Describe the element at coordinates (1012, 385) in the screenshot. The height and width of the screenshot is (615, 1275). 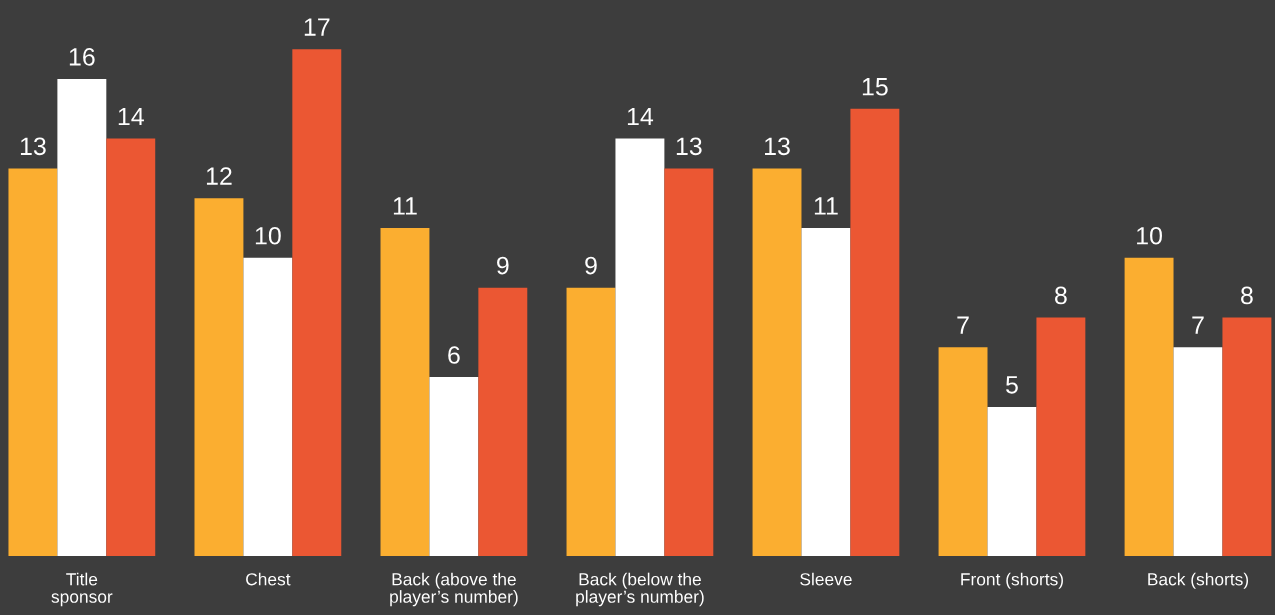
I see `data-label: 5` at that location.